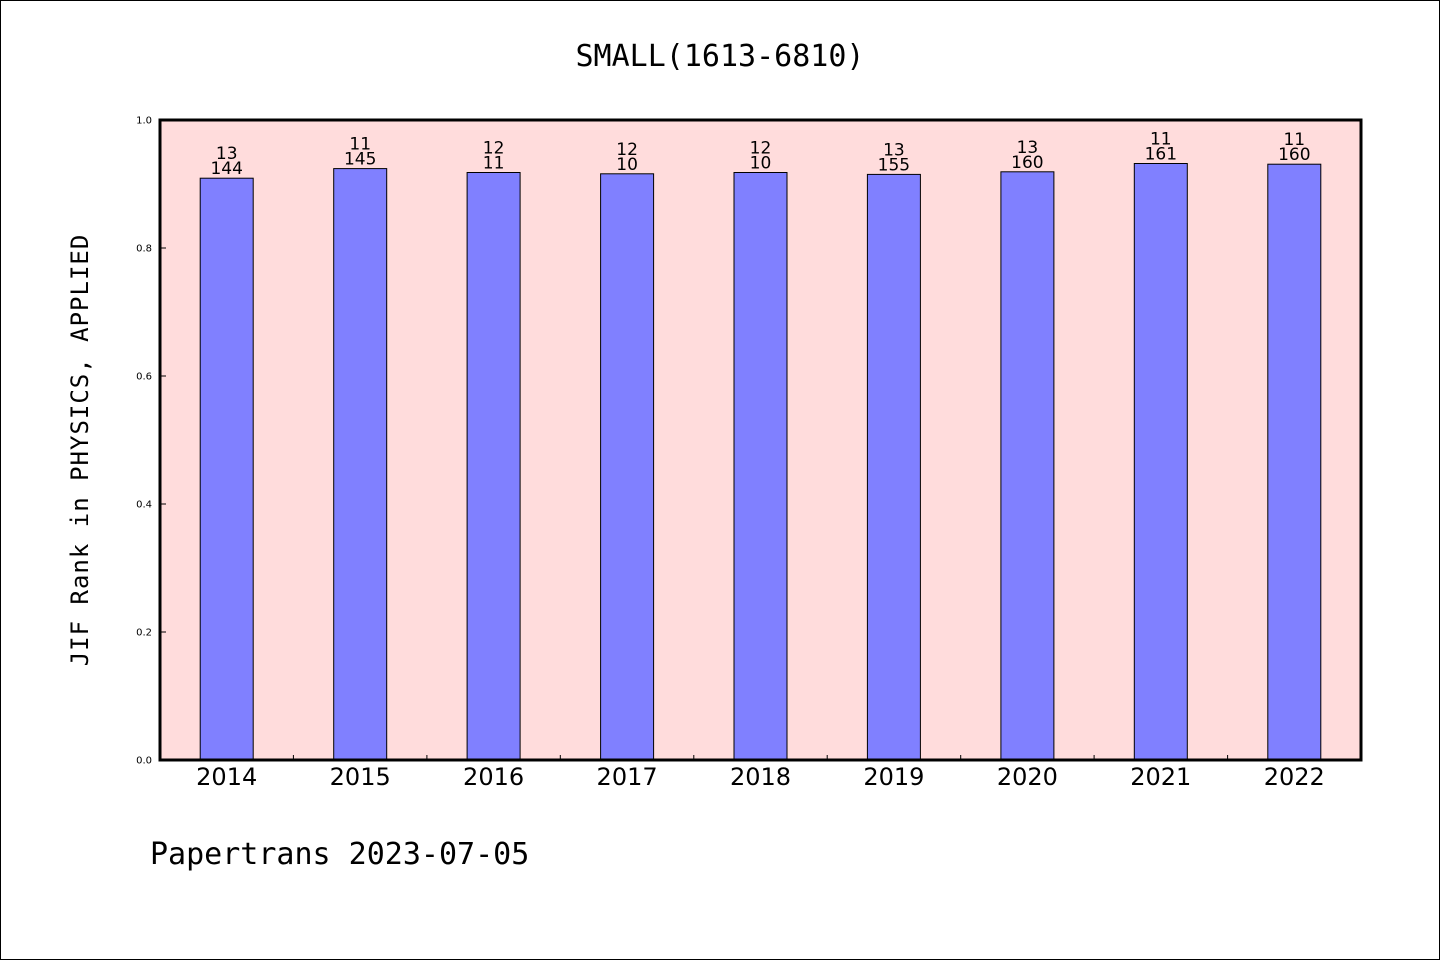  What do you see at coordinates (360, 464) in the screenshot?
I see `bar-2015` at bounding box center [360, 464].